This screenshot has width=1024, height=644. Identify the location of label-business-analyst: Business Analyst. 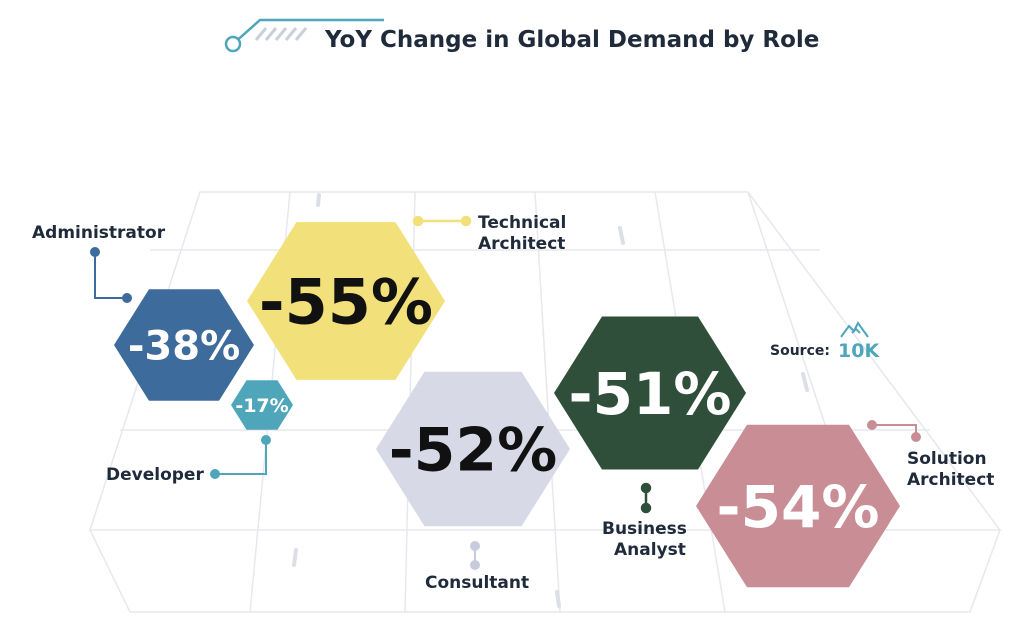
(647, 539).